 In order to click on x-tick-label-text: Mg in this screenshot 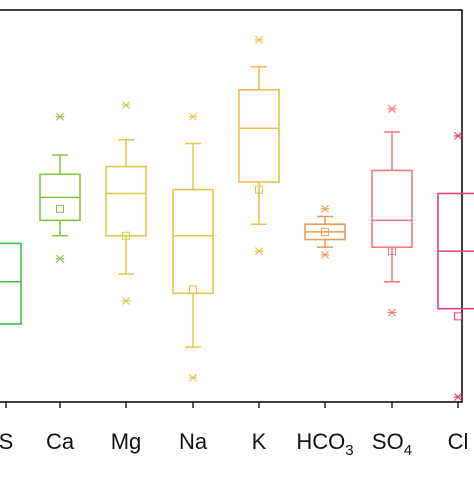, I will do `click(126, 441)`.